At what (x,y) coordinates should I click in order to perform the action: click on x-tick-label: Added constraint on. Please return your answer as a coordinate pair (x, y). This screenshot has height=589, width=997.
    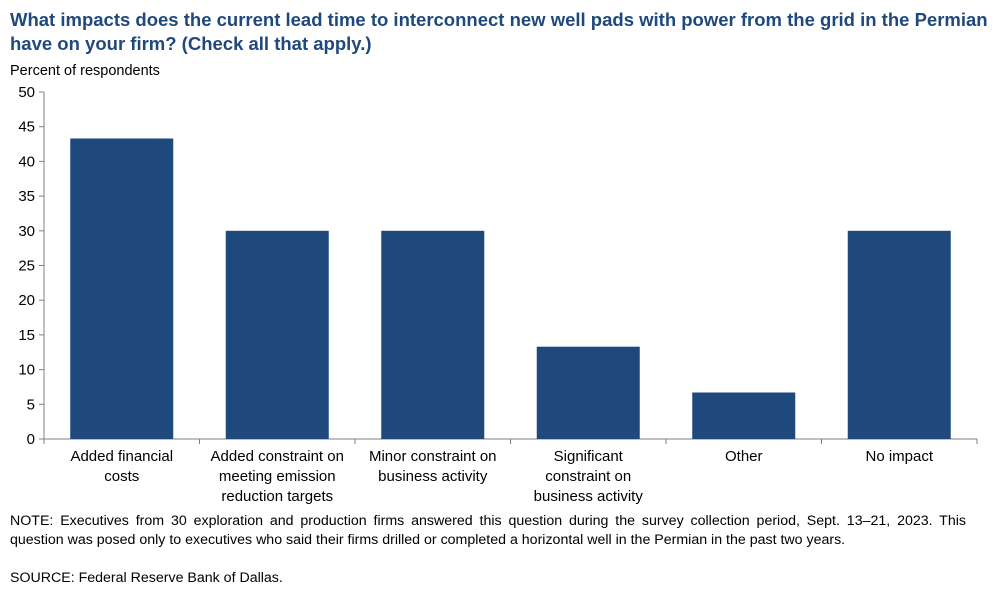
    Looking at the image, I should click on (277, 456).